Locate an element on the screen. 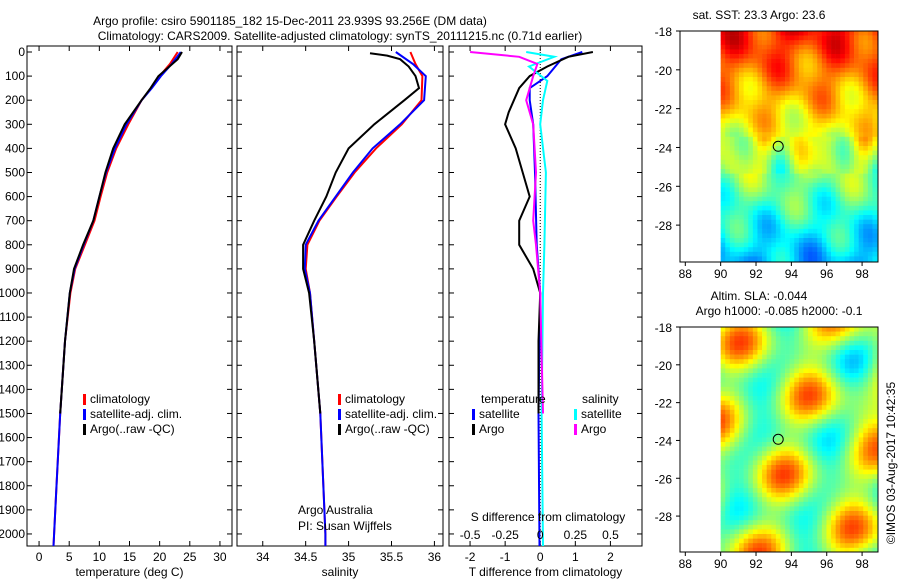  y-tick-label: -18 is located at coordinates (664, 32).